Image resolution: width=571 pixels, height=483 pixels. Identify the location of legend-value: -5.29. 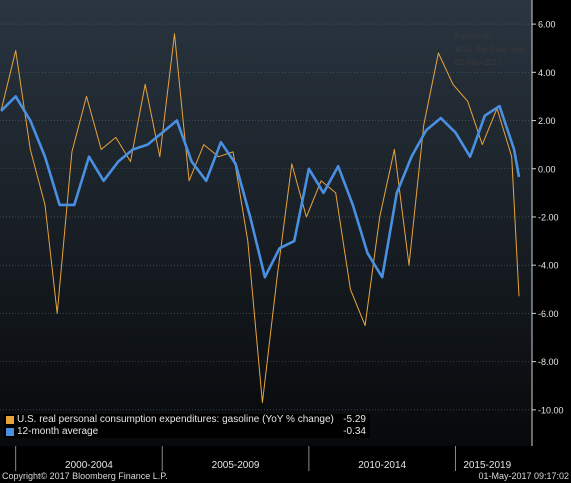
(354, 419).